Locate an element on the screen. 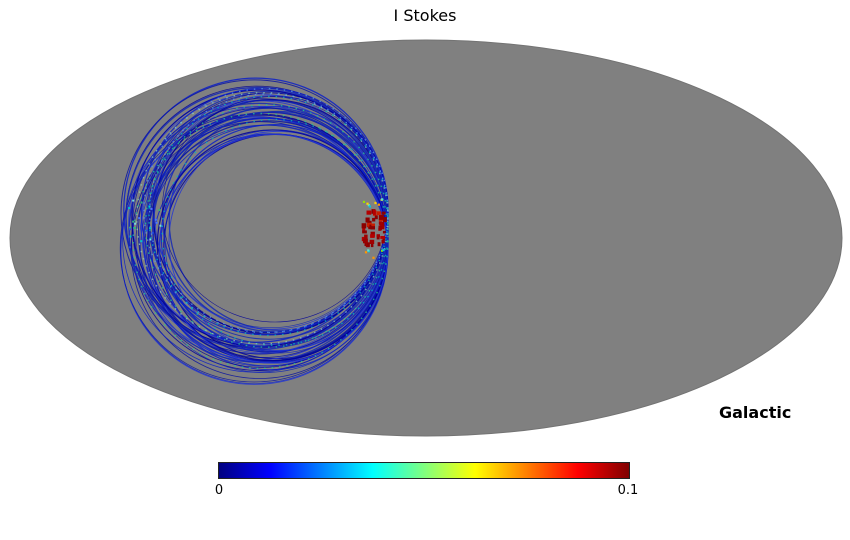 The image size is (850, 540). colorbar is located at coordinates (424, 470).